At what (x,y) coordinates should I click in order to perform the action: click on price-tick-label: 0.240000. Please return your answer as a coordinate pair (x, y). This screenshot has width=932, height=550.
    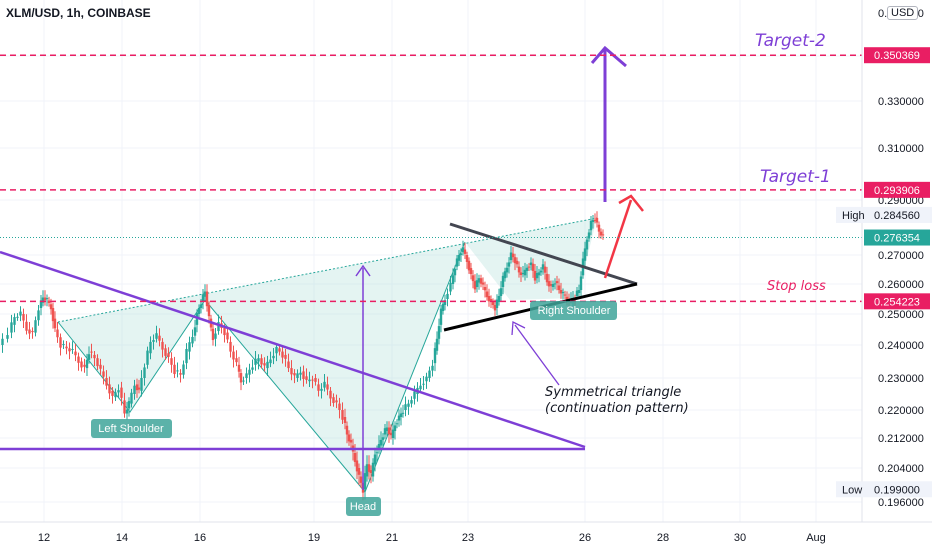
    Looking at the image, I should click on (901, 346).